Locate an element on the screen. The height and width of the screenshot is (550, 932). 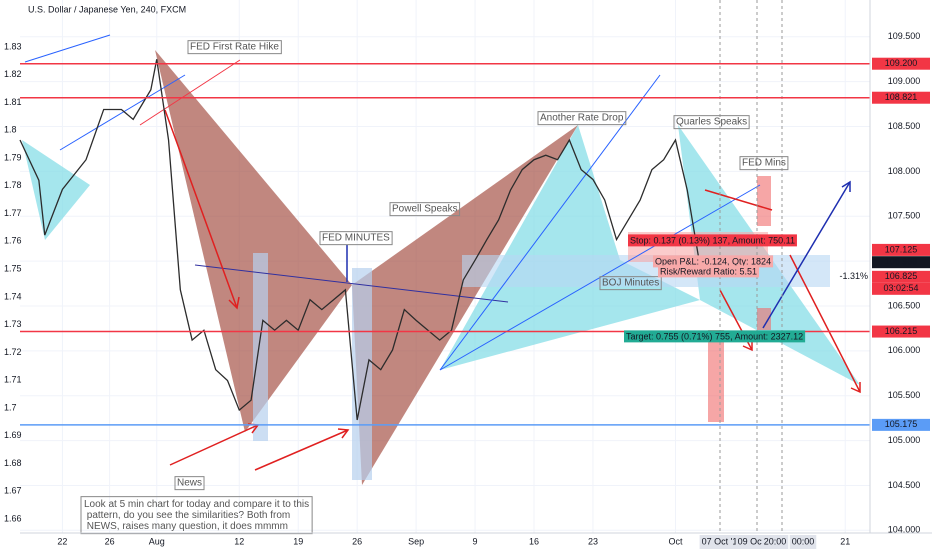
time-label: 20:00 is located at coordinates (775, 541).